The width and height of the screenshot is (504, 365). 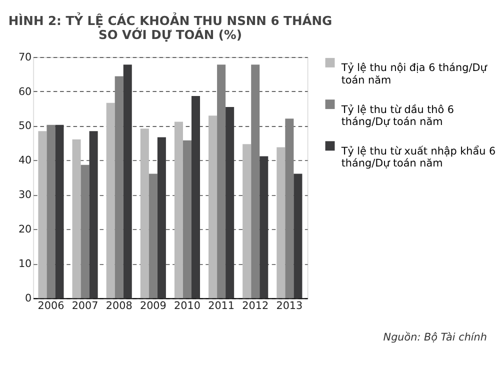 I want to click on y-tick-label: 60, so click(x=25, y=92).